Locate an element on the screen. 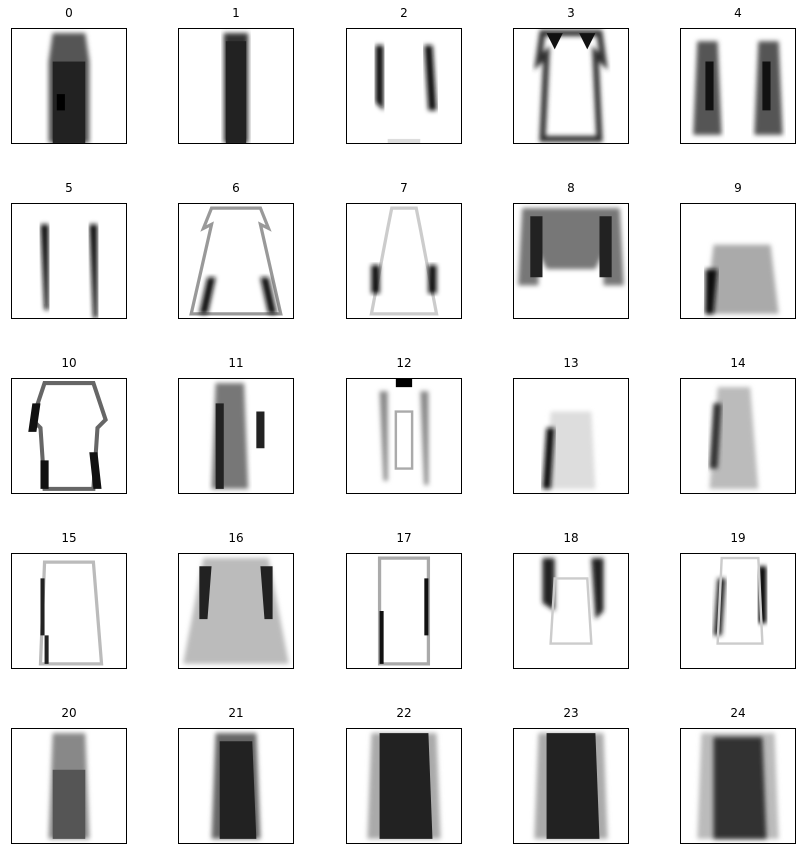  image-panel: 9 is located at coordinates (738, 249).